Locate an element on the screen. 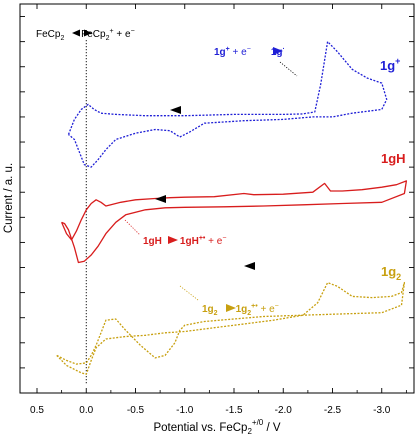  x-tick-label: 0.0 is located at coordinates (86, 410).